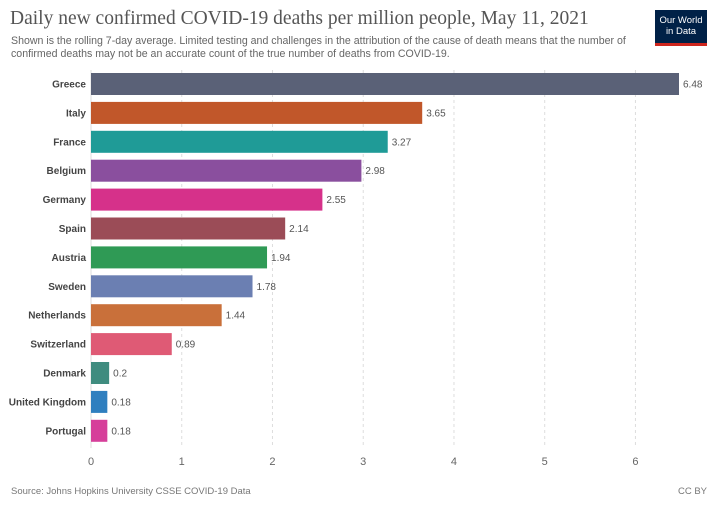 The width and height of the screenshot is (720, 509). I want to click on category-label: Austria, so click(69, 258).